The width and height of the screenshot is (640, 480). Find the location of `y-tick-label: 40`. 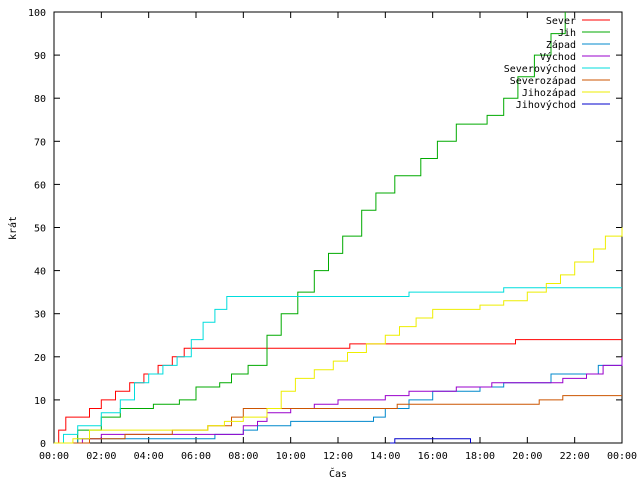

y-tick-label: 40 is located at coordinates (40, 272).